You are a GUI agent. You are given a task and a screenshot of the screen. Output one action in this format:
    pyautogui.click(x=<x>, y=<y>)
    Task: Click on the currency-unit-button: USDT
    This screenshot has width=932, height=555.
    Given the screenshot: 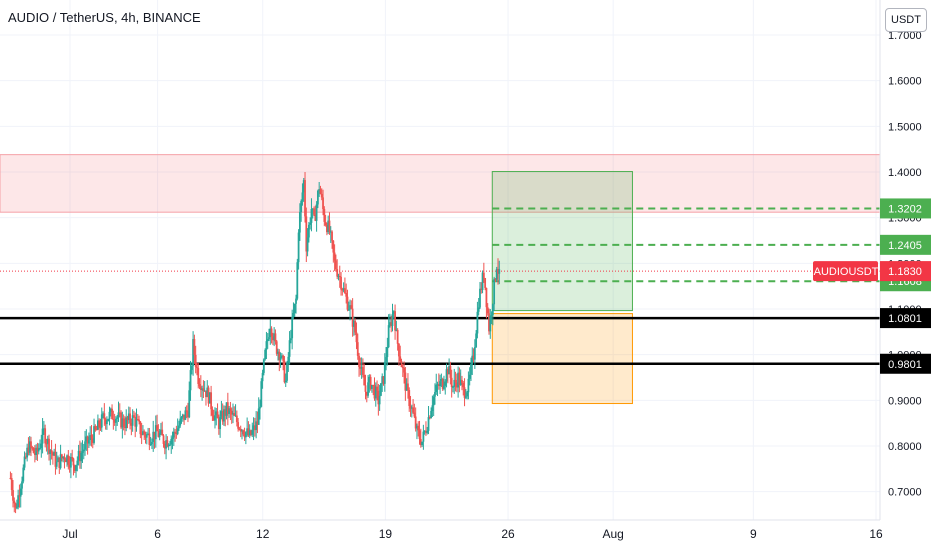 What is the action you would take?
    pyautogui.click(x=906, y=20)
    